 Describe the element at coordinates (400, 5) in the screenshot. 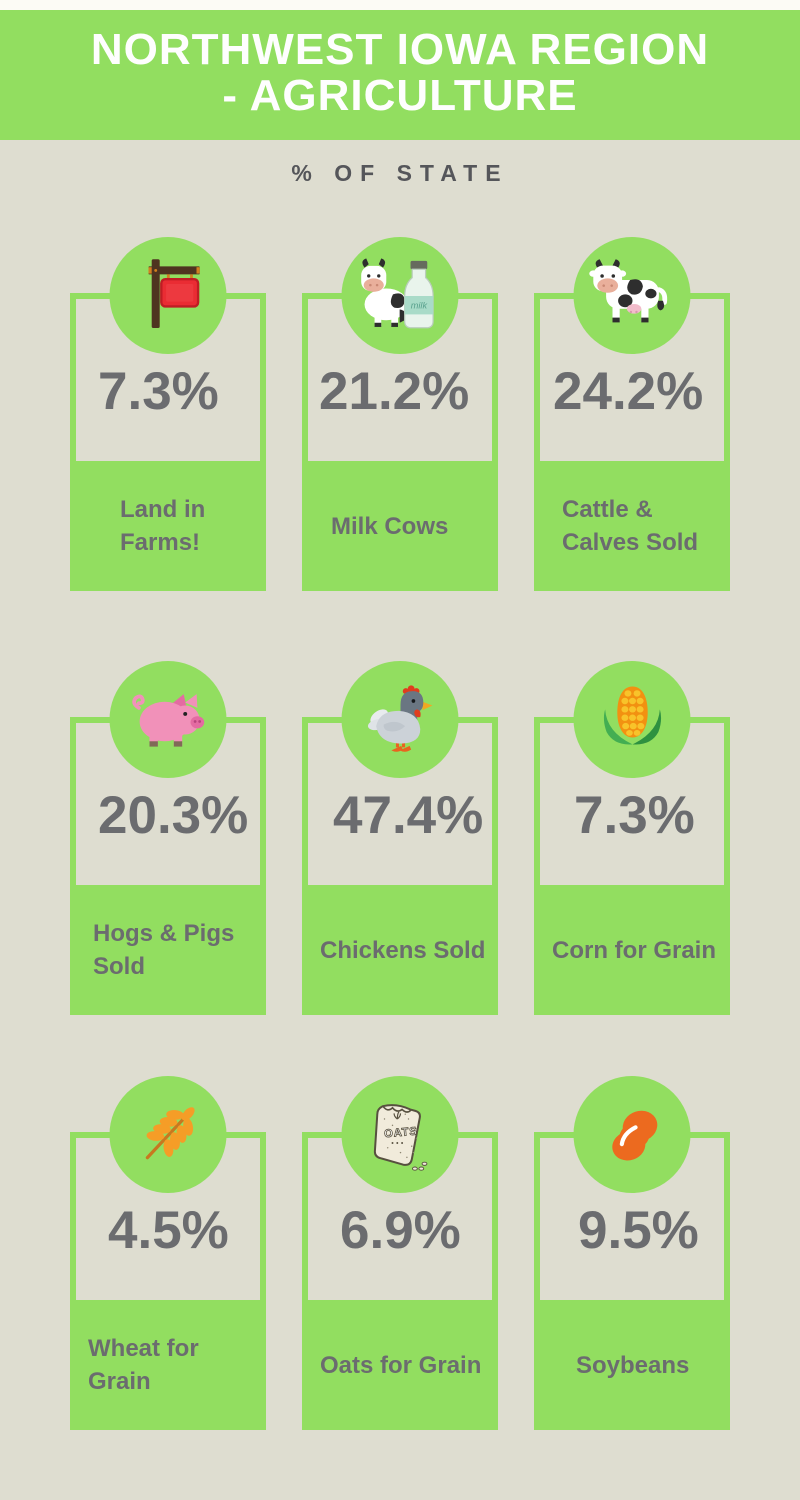

I see `top-strip` at that location.